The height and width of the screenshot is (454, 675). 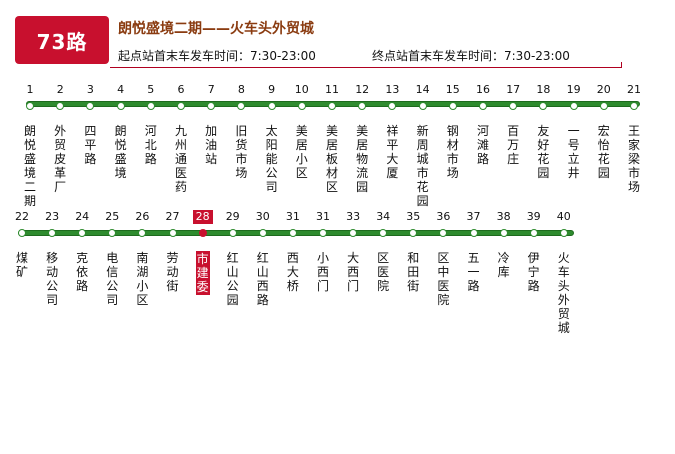 I want to click on station-number: 7, so click(x=211, y=89).